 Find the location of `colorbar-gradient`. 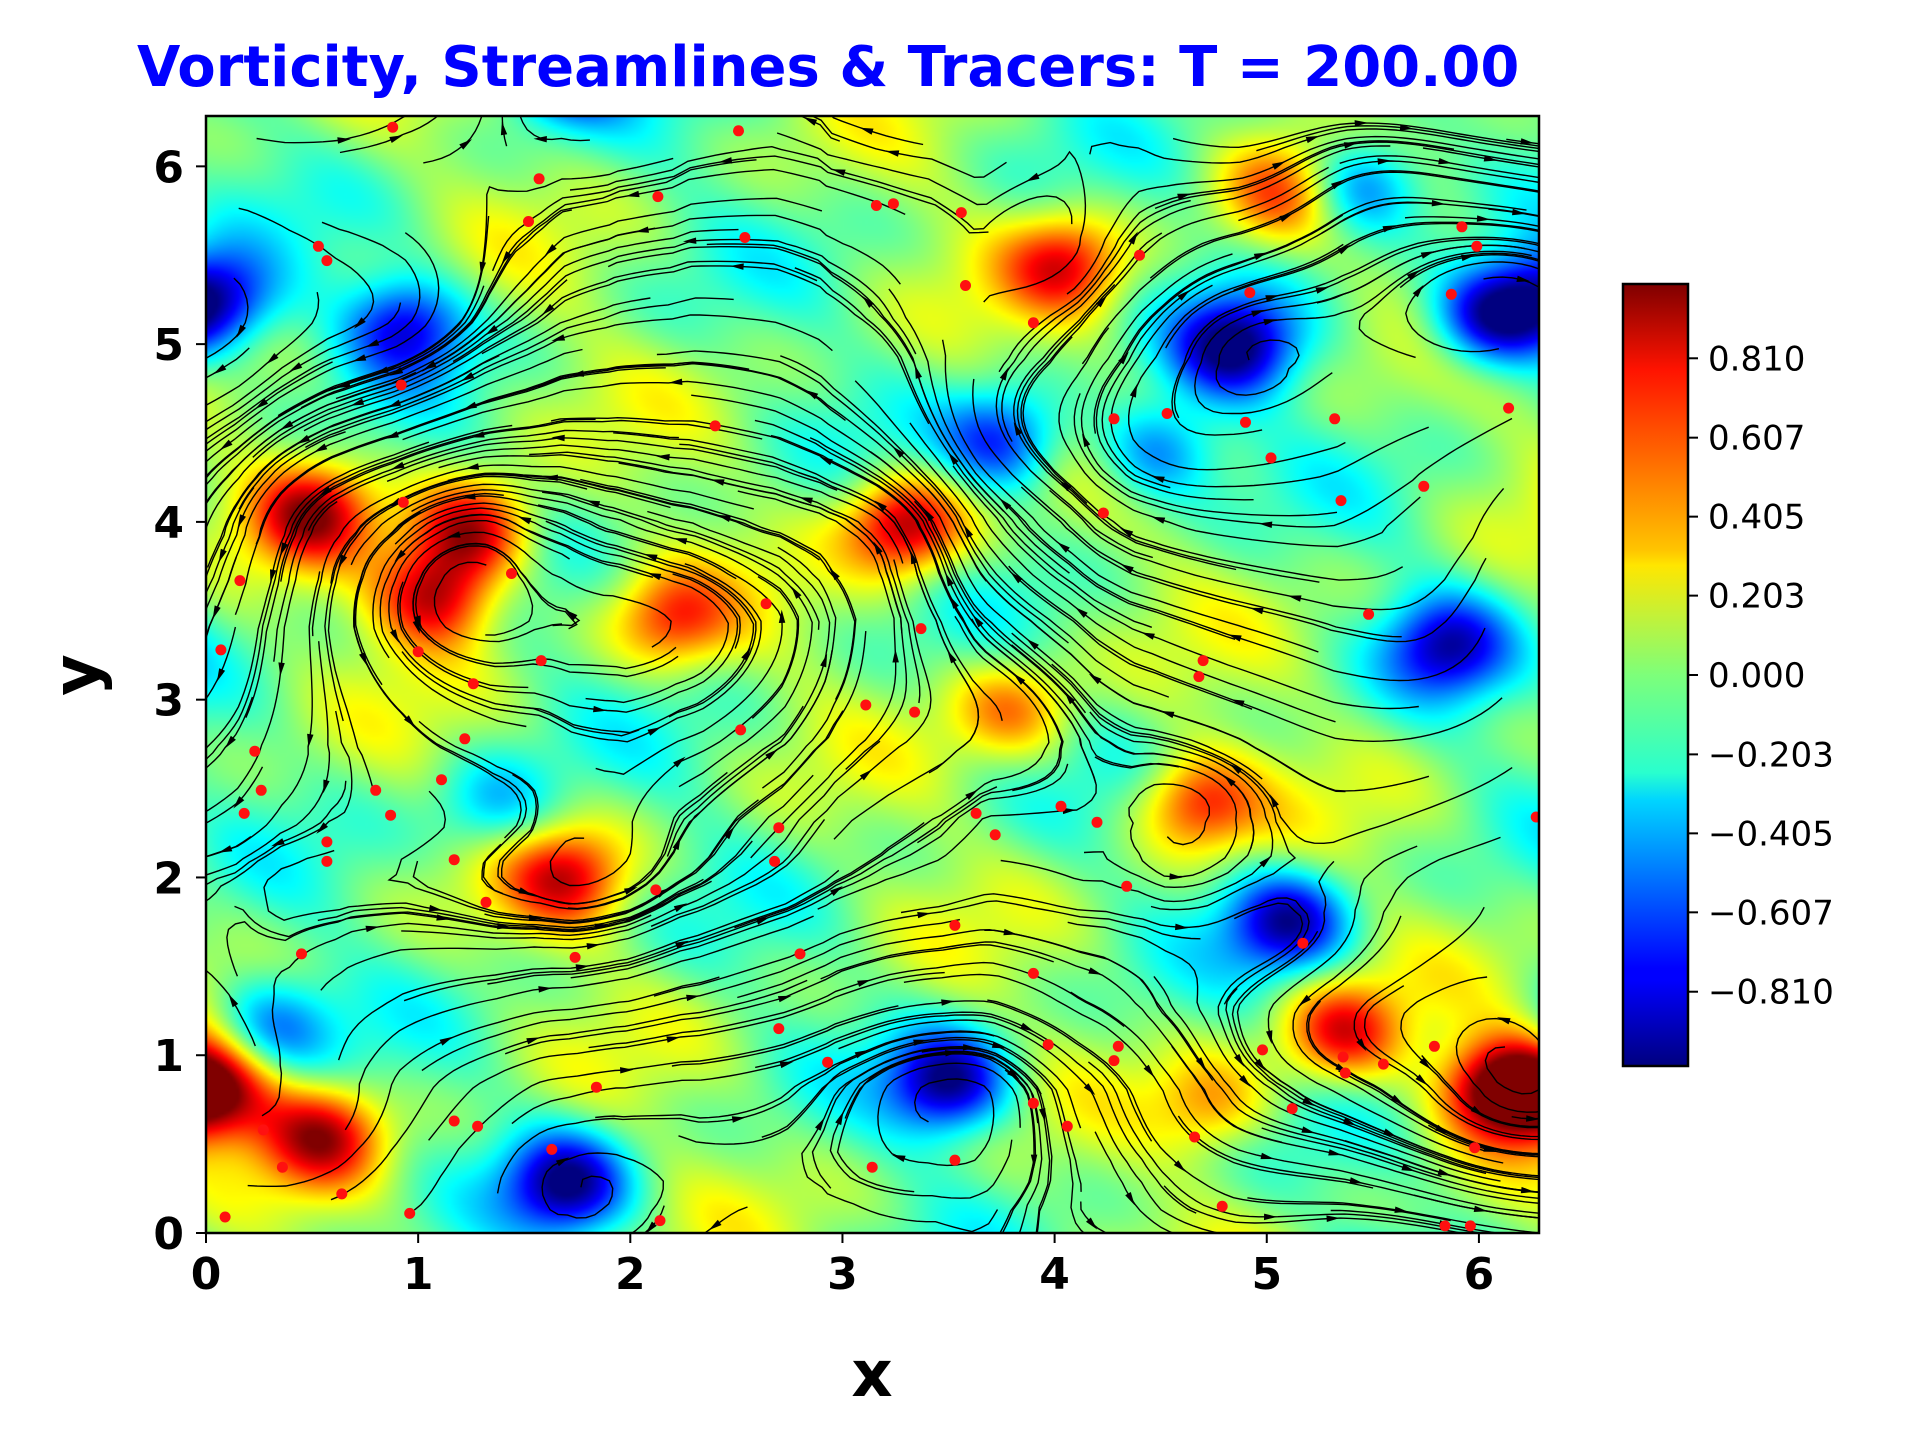

colorbar-gradient is located at coordinates (1655, 675).